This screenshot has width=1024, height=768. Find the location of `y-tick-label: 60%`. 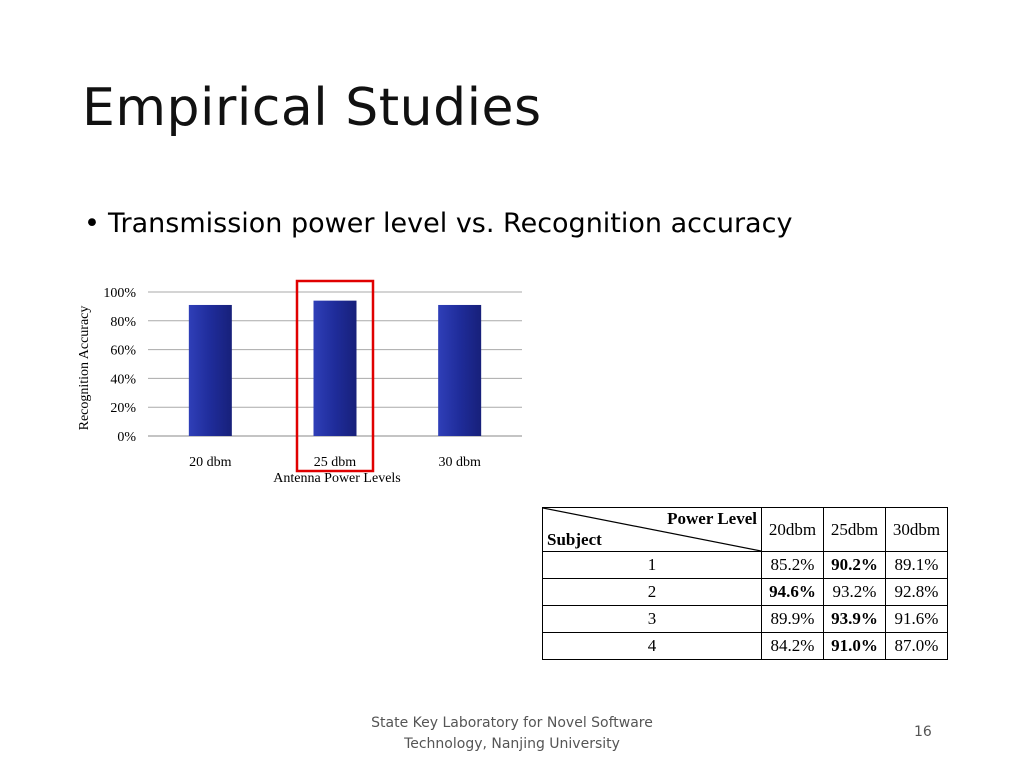

y-tick-label: 60% is located at coordinates (123, 351).